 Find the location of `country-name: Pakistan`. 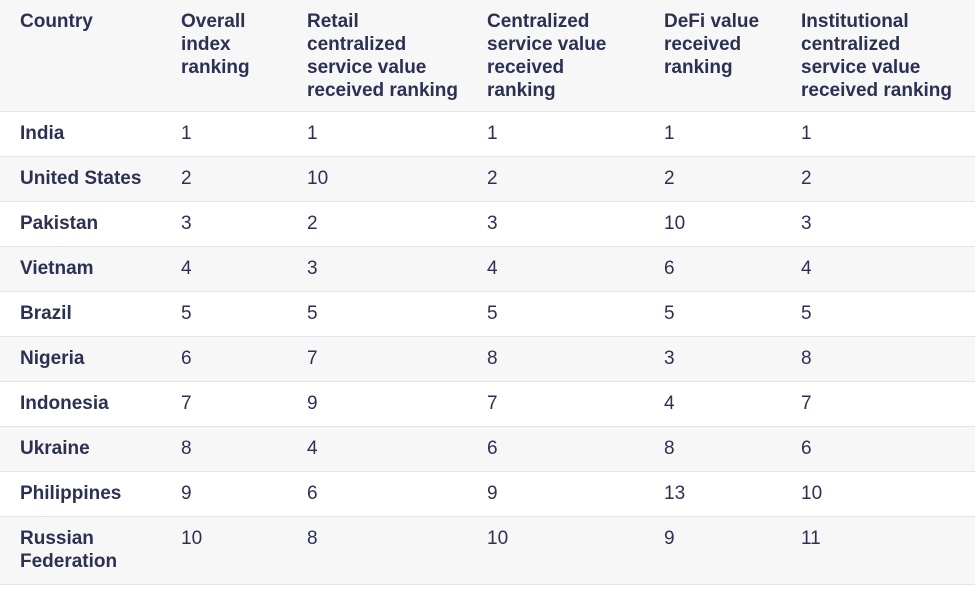

country-name: Pakistan is located at coordinates (80, 224).